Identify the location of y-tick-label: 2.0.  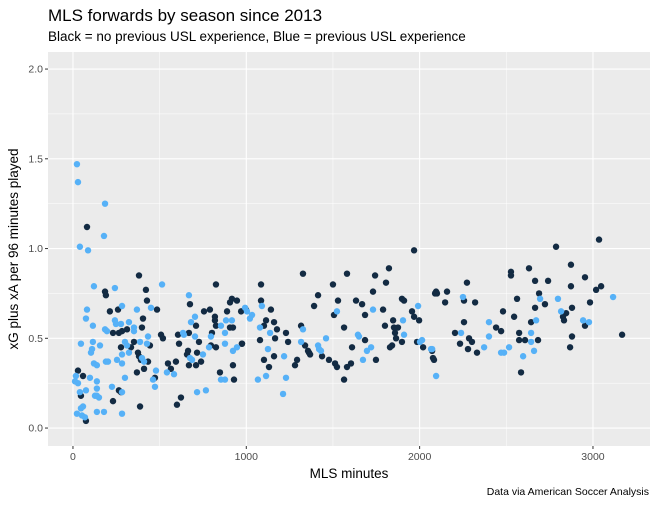
(35, 70).